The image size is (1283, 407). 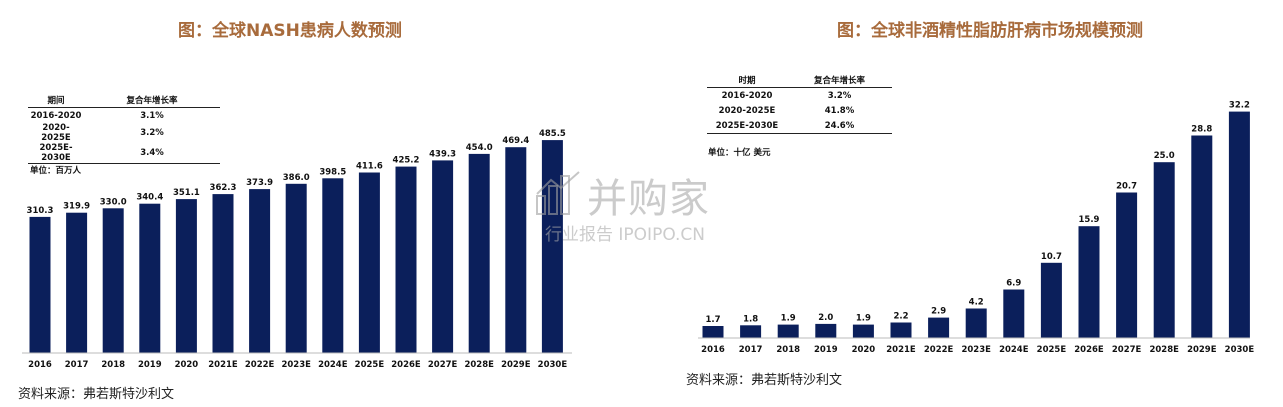 I want to click on data-label: 310.3, so click(x=40, y=211).